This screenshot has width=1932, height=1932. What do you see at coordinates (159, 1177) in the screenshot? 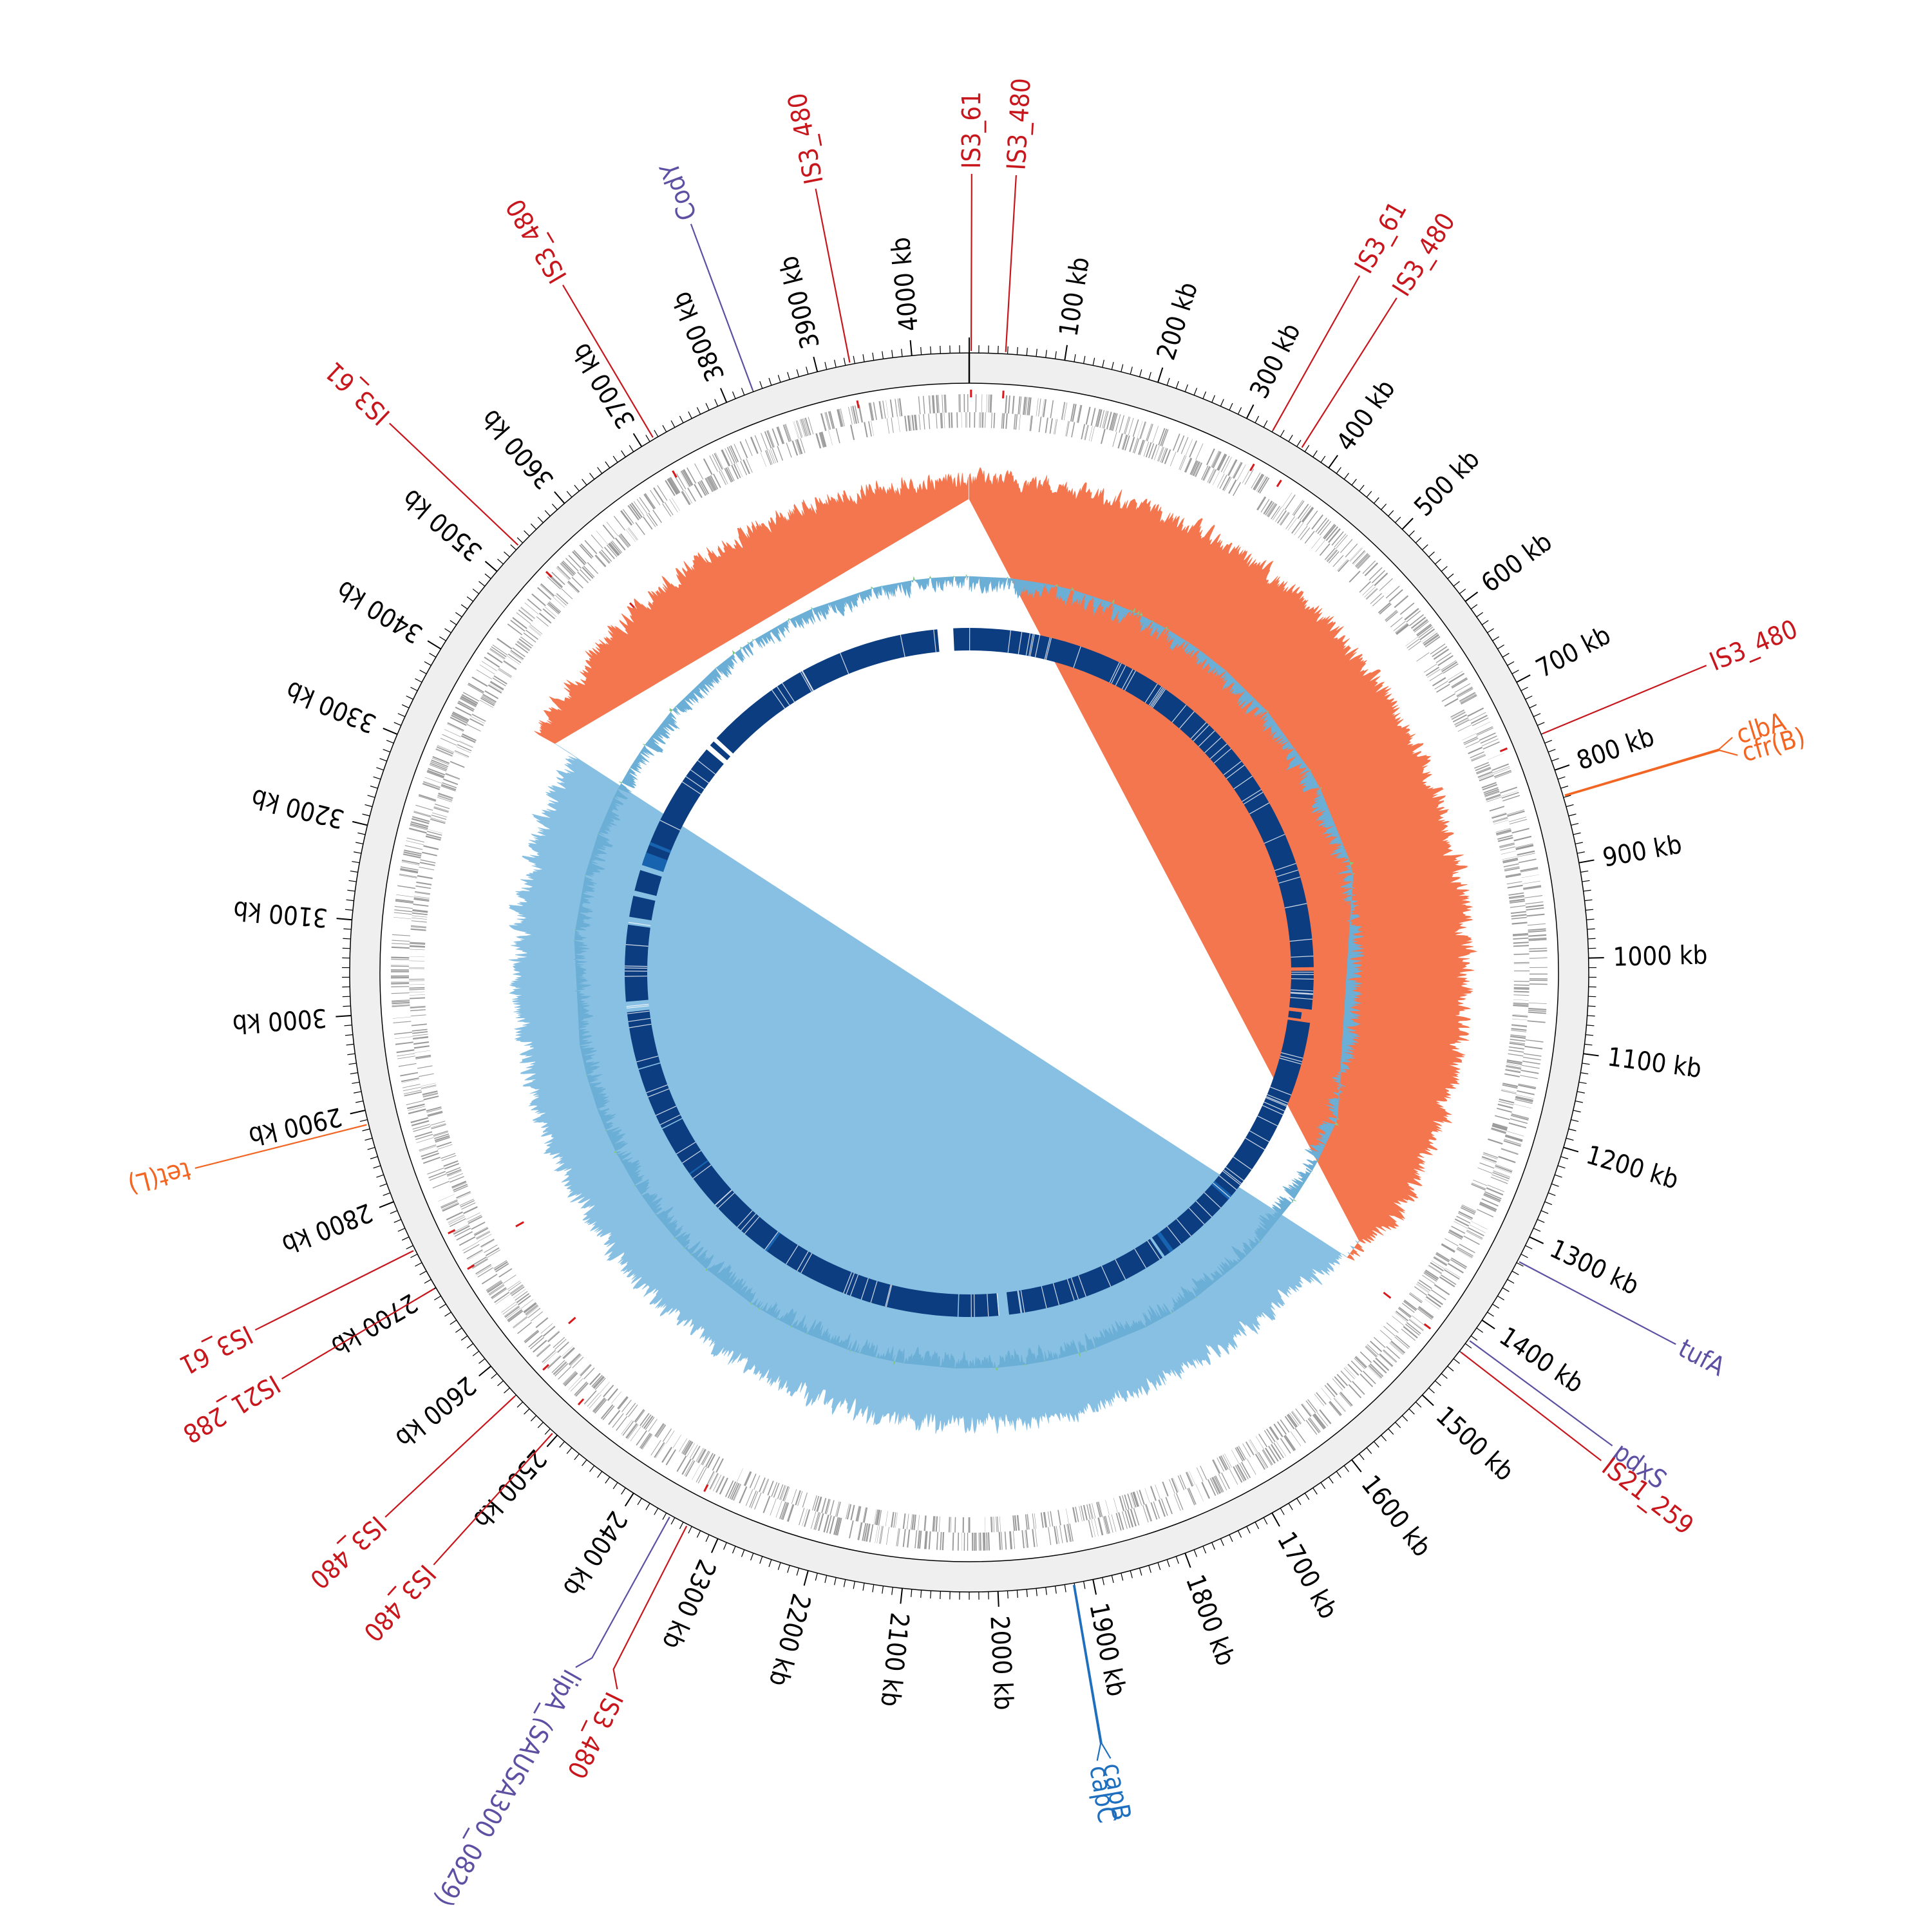
I see `feature-label: tet(L)` at bounding box center [159, 1177].